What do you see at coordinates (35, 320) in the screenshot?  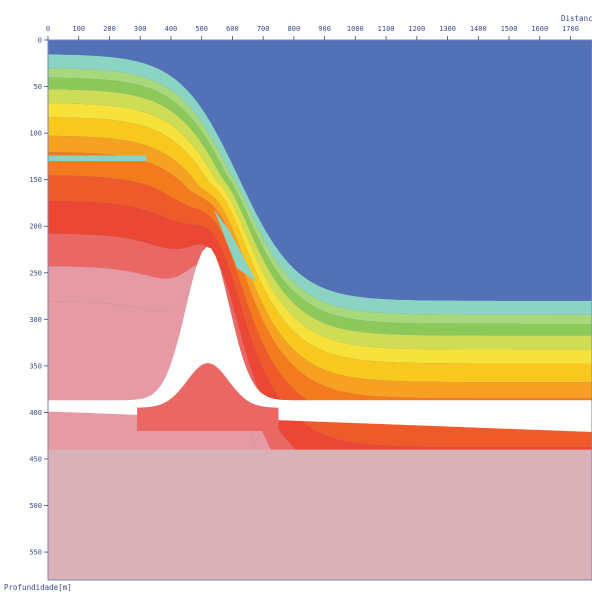 I see `y-tick-label: 300` at bounding box center [35, 320].